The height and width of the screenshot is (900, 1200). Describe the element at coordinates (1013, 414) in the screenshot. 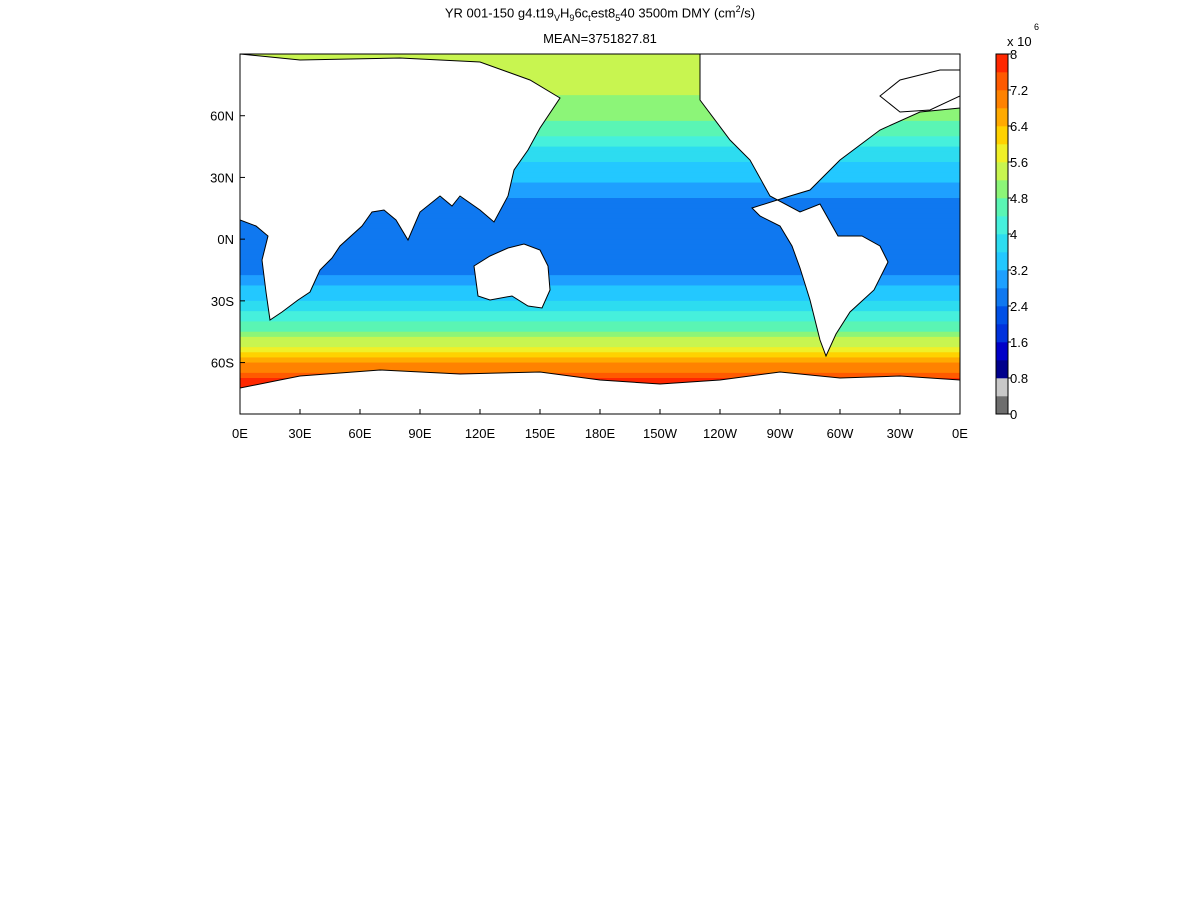

I see `colorbar-label: 0` at that location.